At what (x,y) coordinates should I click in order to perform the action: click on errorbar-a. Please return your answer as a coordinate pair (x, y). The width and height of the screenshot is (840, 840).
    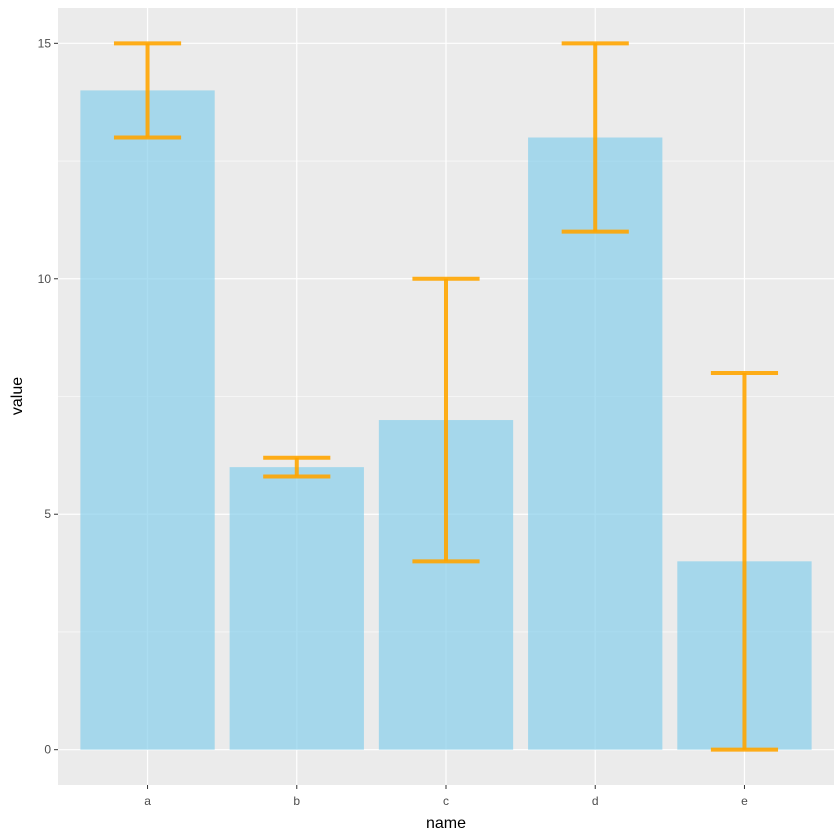
    Looking at the image, I should click on (147, 90).